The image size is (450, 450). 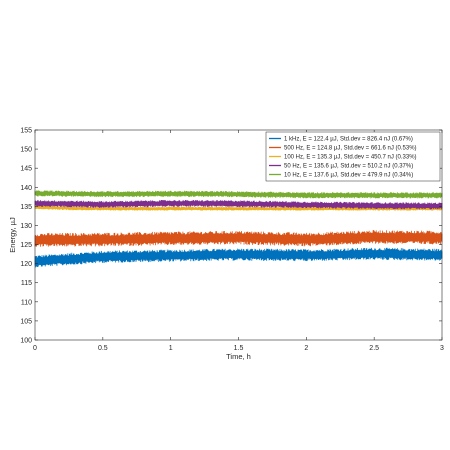 What do you see at coordinates (374, 348) in the screenshot?
I see `x-tick-label: 2.5` at bounding box center [374, 348].